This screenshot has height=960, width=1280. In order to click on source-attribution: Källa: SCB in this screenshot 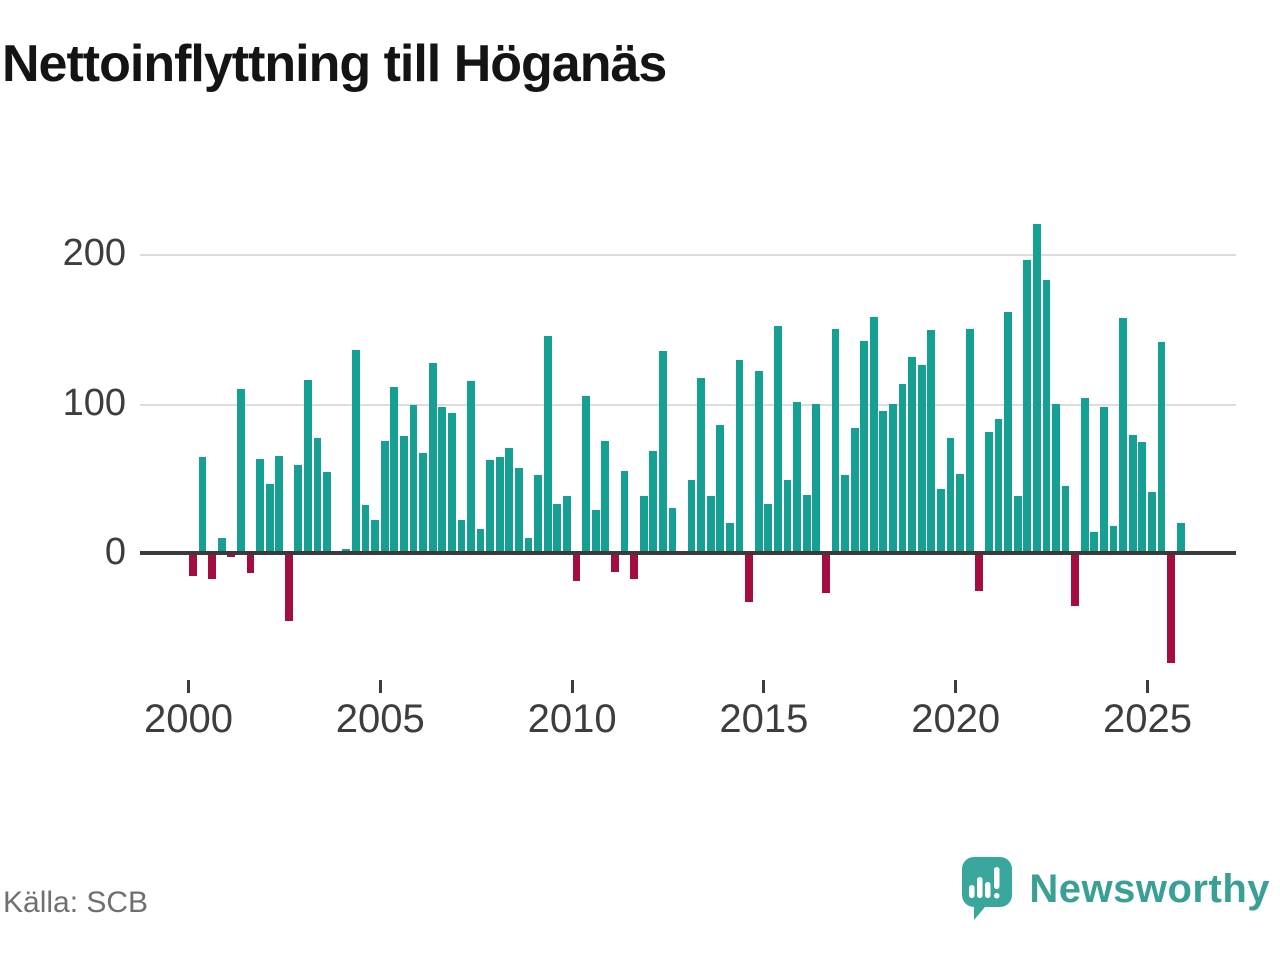, I will do `click(76, 902)`.